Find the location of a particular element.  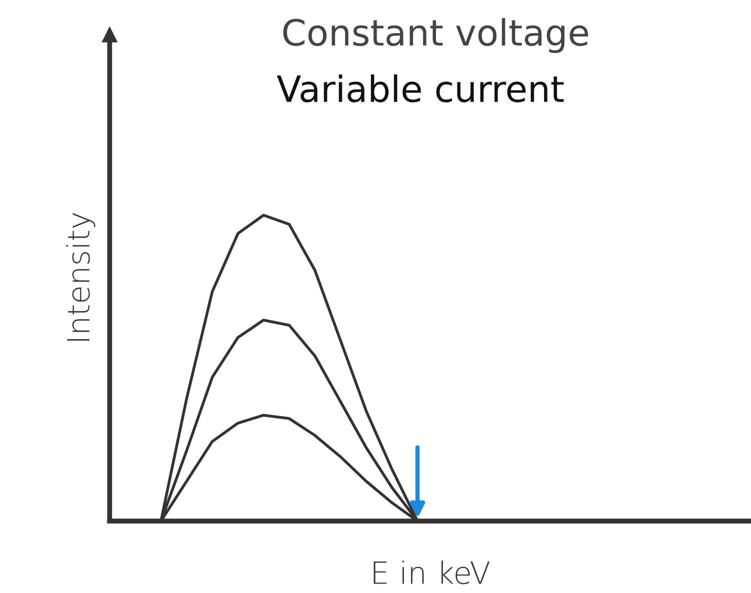

chart-subtitle: Variable current is located at coordinates (420, 88).